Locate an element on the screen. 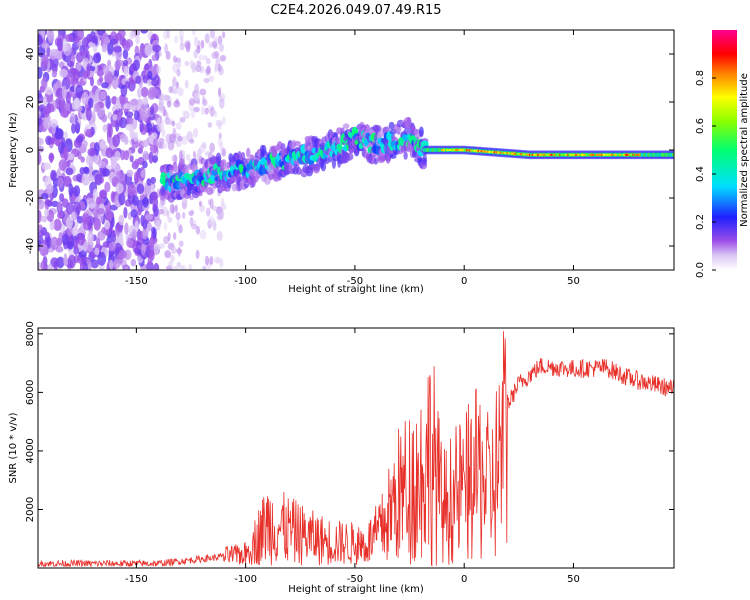  spectrogram-ytick-label: 0 is located at coordinates (30, 150).